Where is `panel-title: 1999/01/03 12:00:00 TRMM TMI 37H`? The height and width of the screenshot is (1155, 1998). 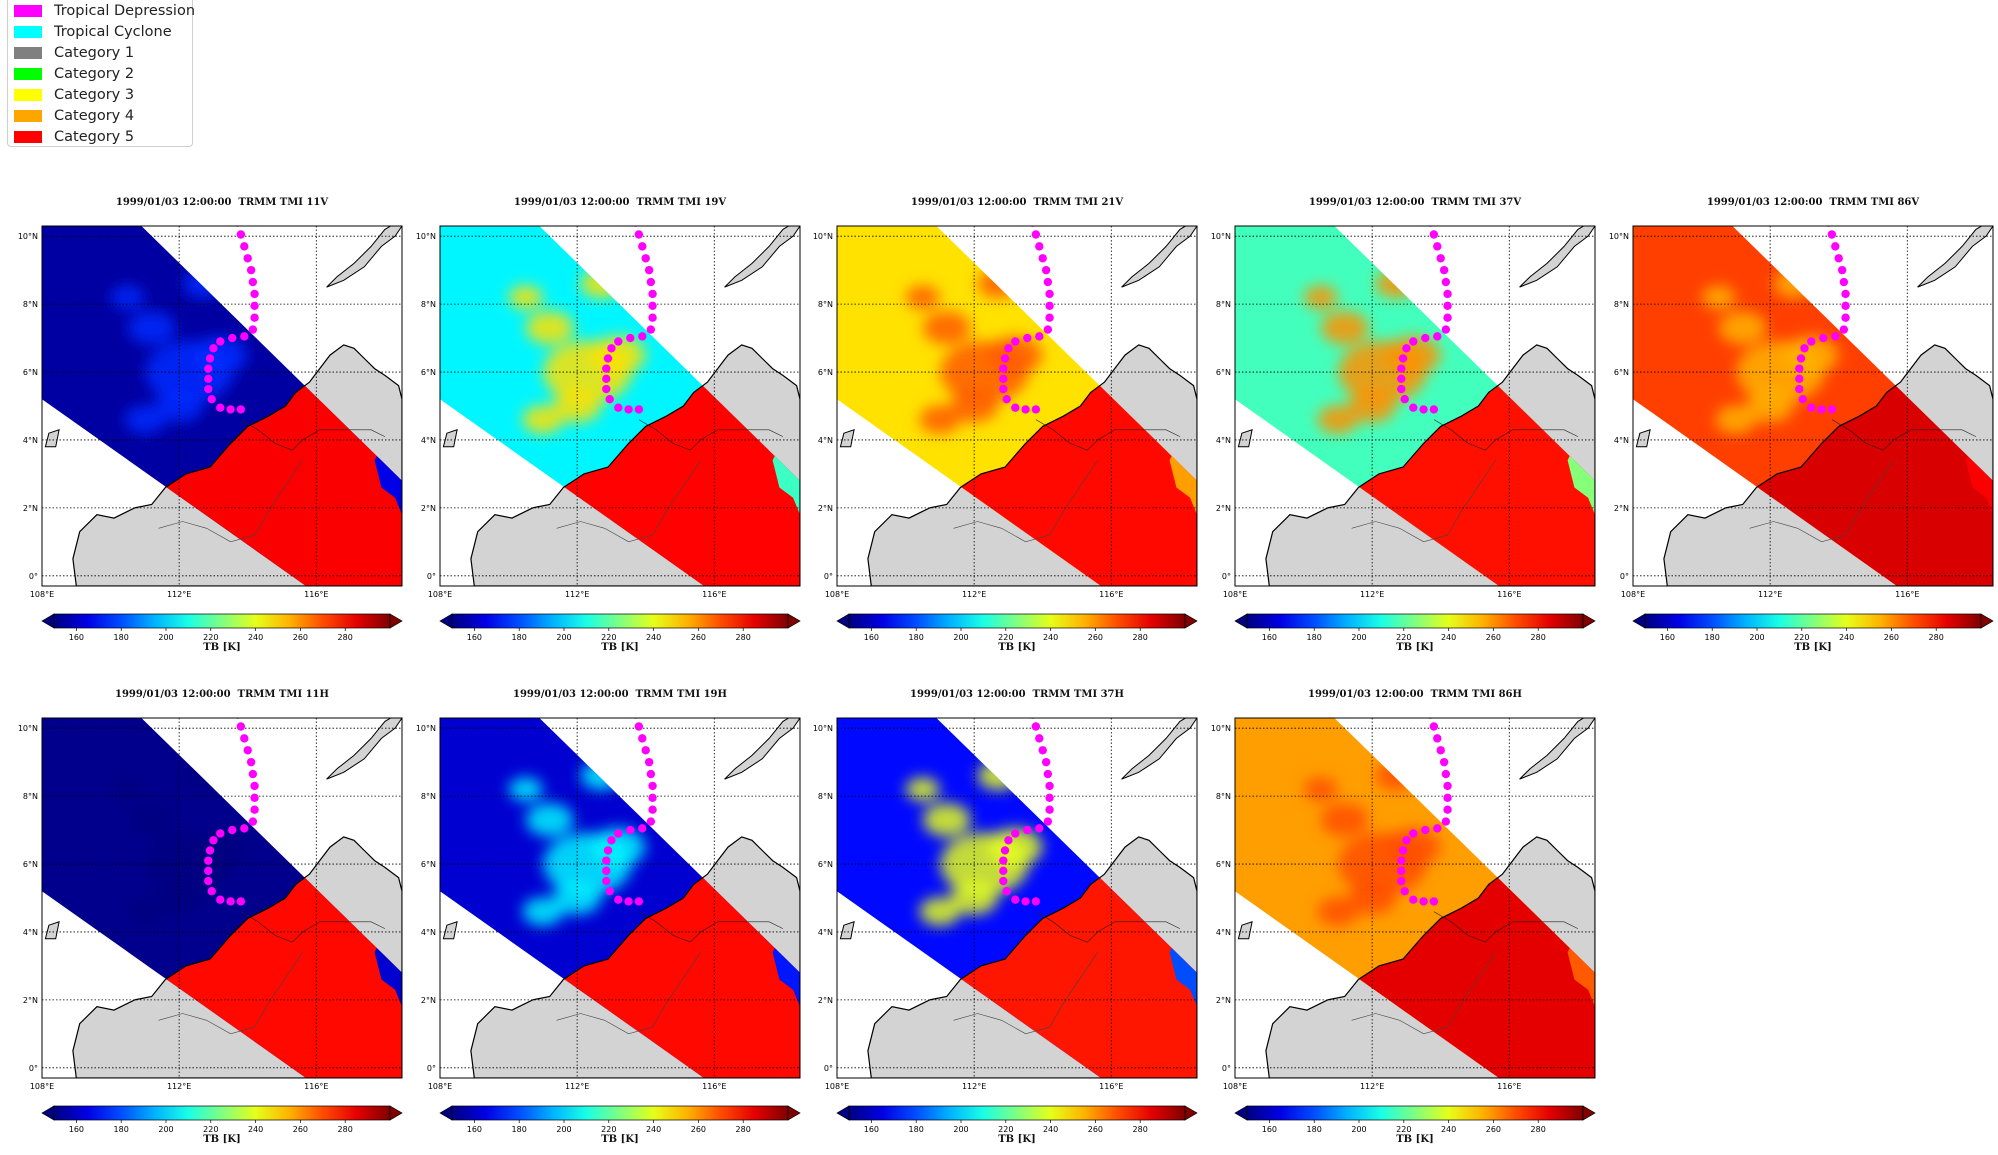 panel-title: 1999/01/03 12:00:00 TRMM TMI 37H is located at coordinates (1017, 694).